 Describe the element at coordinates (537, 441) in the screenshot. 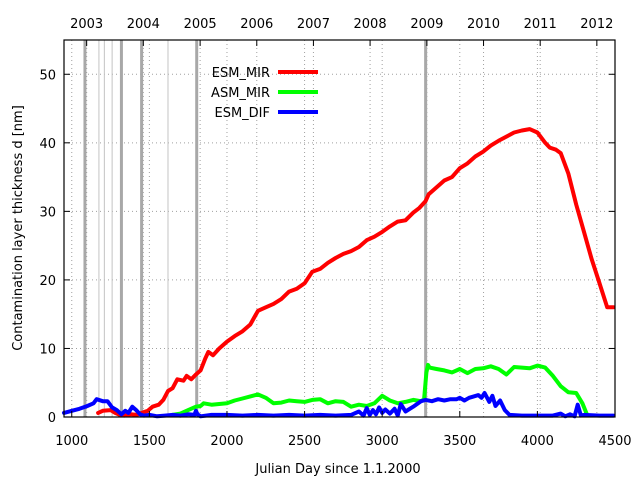

I see `x-tick-label: 4000` at that location.